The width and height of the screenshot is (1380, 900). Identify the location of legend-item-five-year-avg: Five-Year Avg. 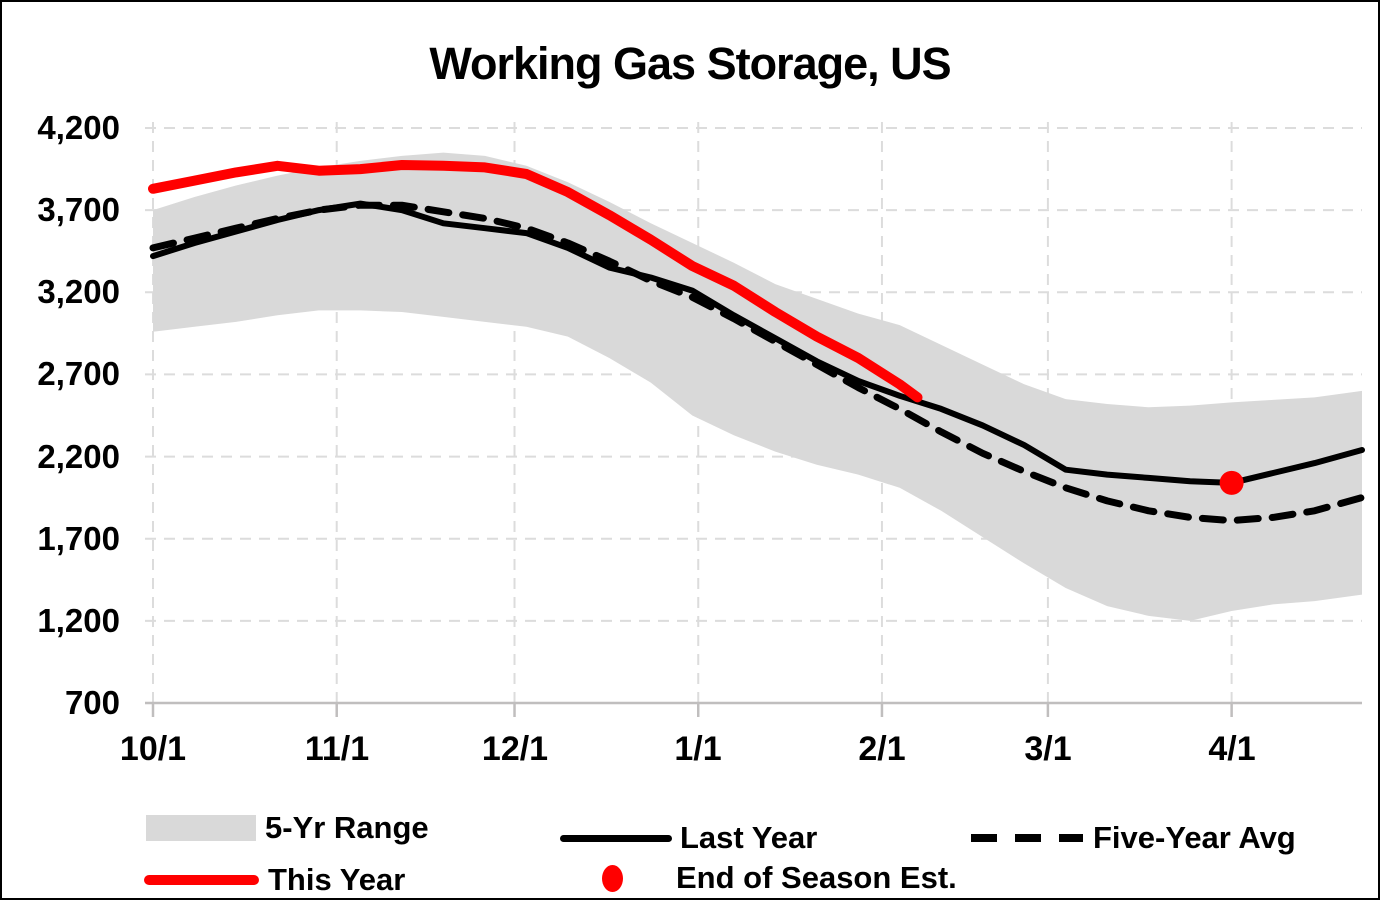
(1133, 838).